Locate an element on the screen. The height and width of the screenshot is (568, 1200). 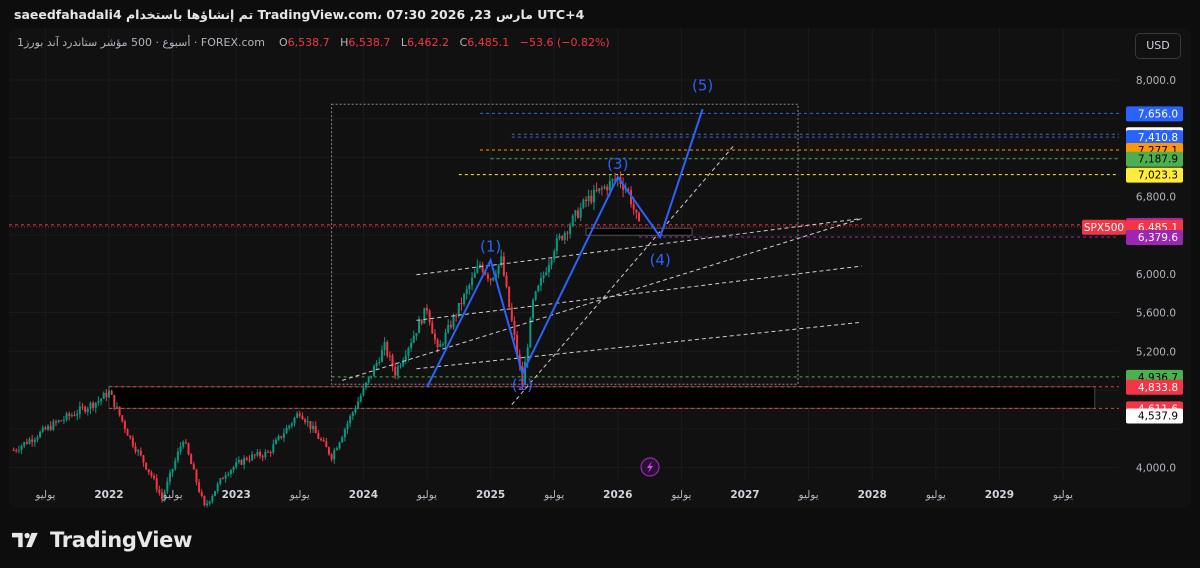
wave-label: (3) is located at coordinates (617, 164).